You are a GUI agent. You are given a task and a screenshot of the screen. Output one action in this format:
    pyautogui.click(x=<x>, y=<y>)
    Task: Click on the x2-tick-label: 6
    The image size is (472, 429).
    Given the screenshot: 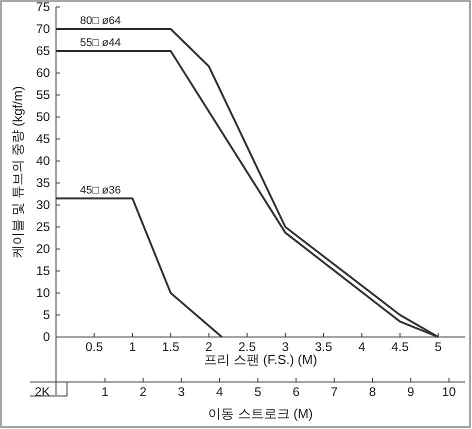 What is the action you would take?
    pyautogui.click(x=296, y=392)
    